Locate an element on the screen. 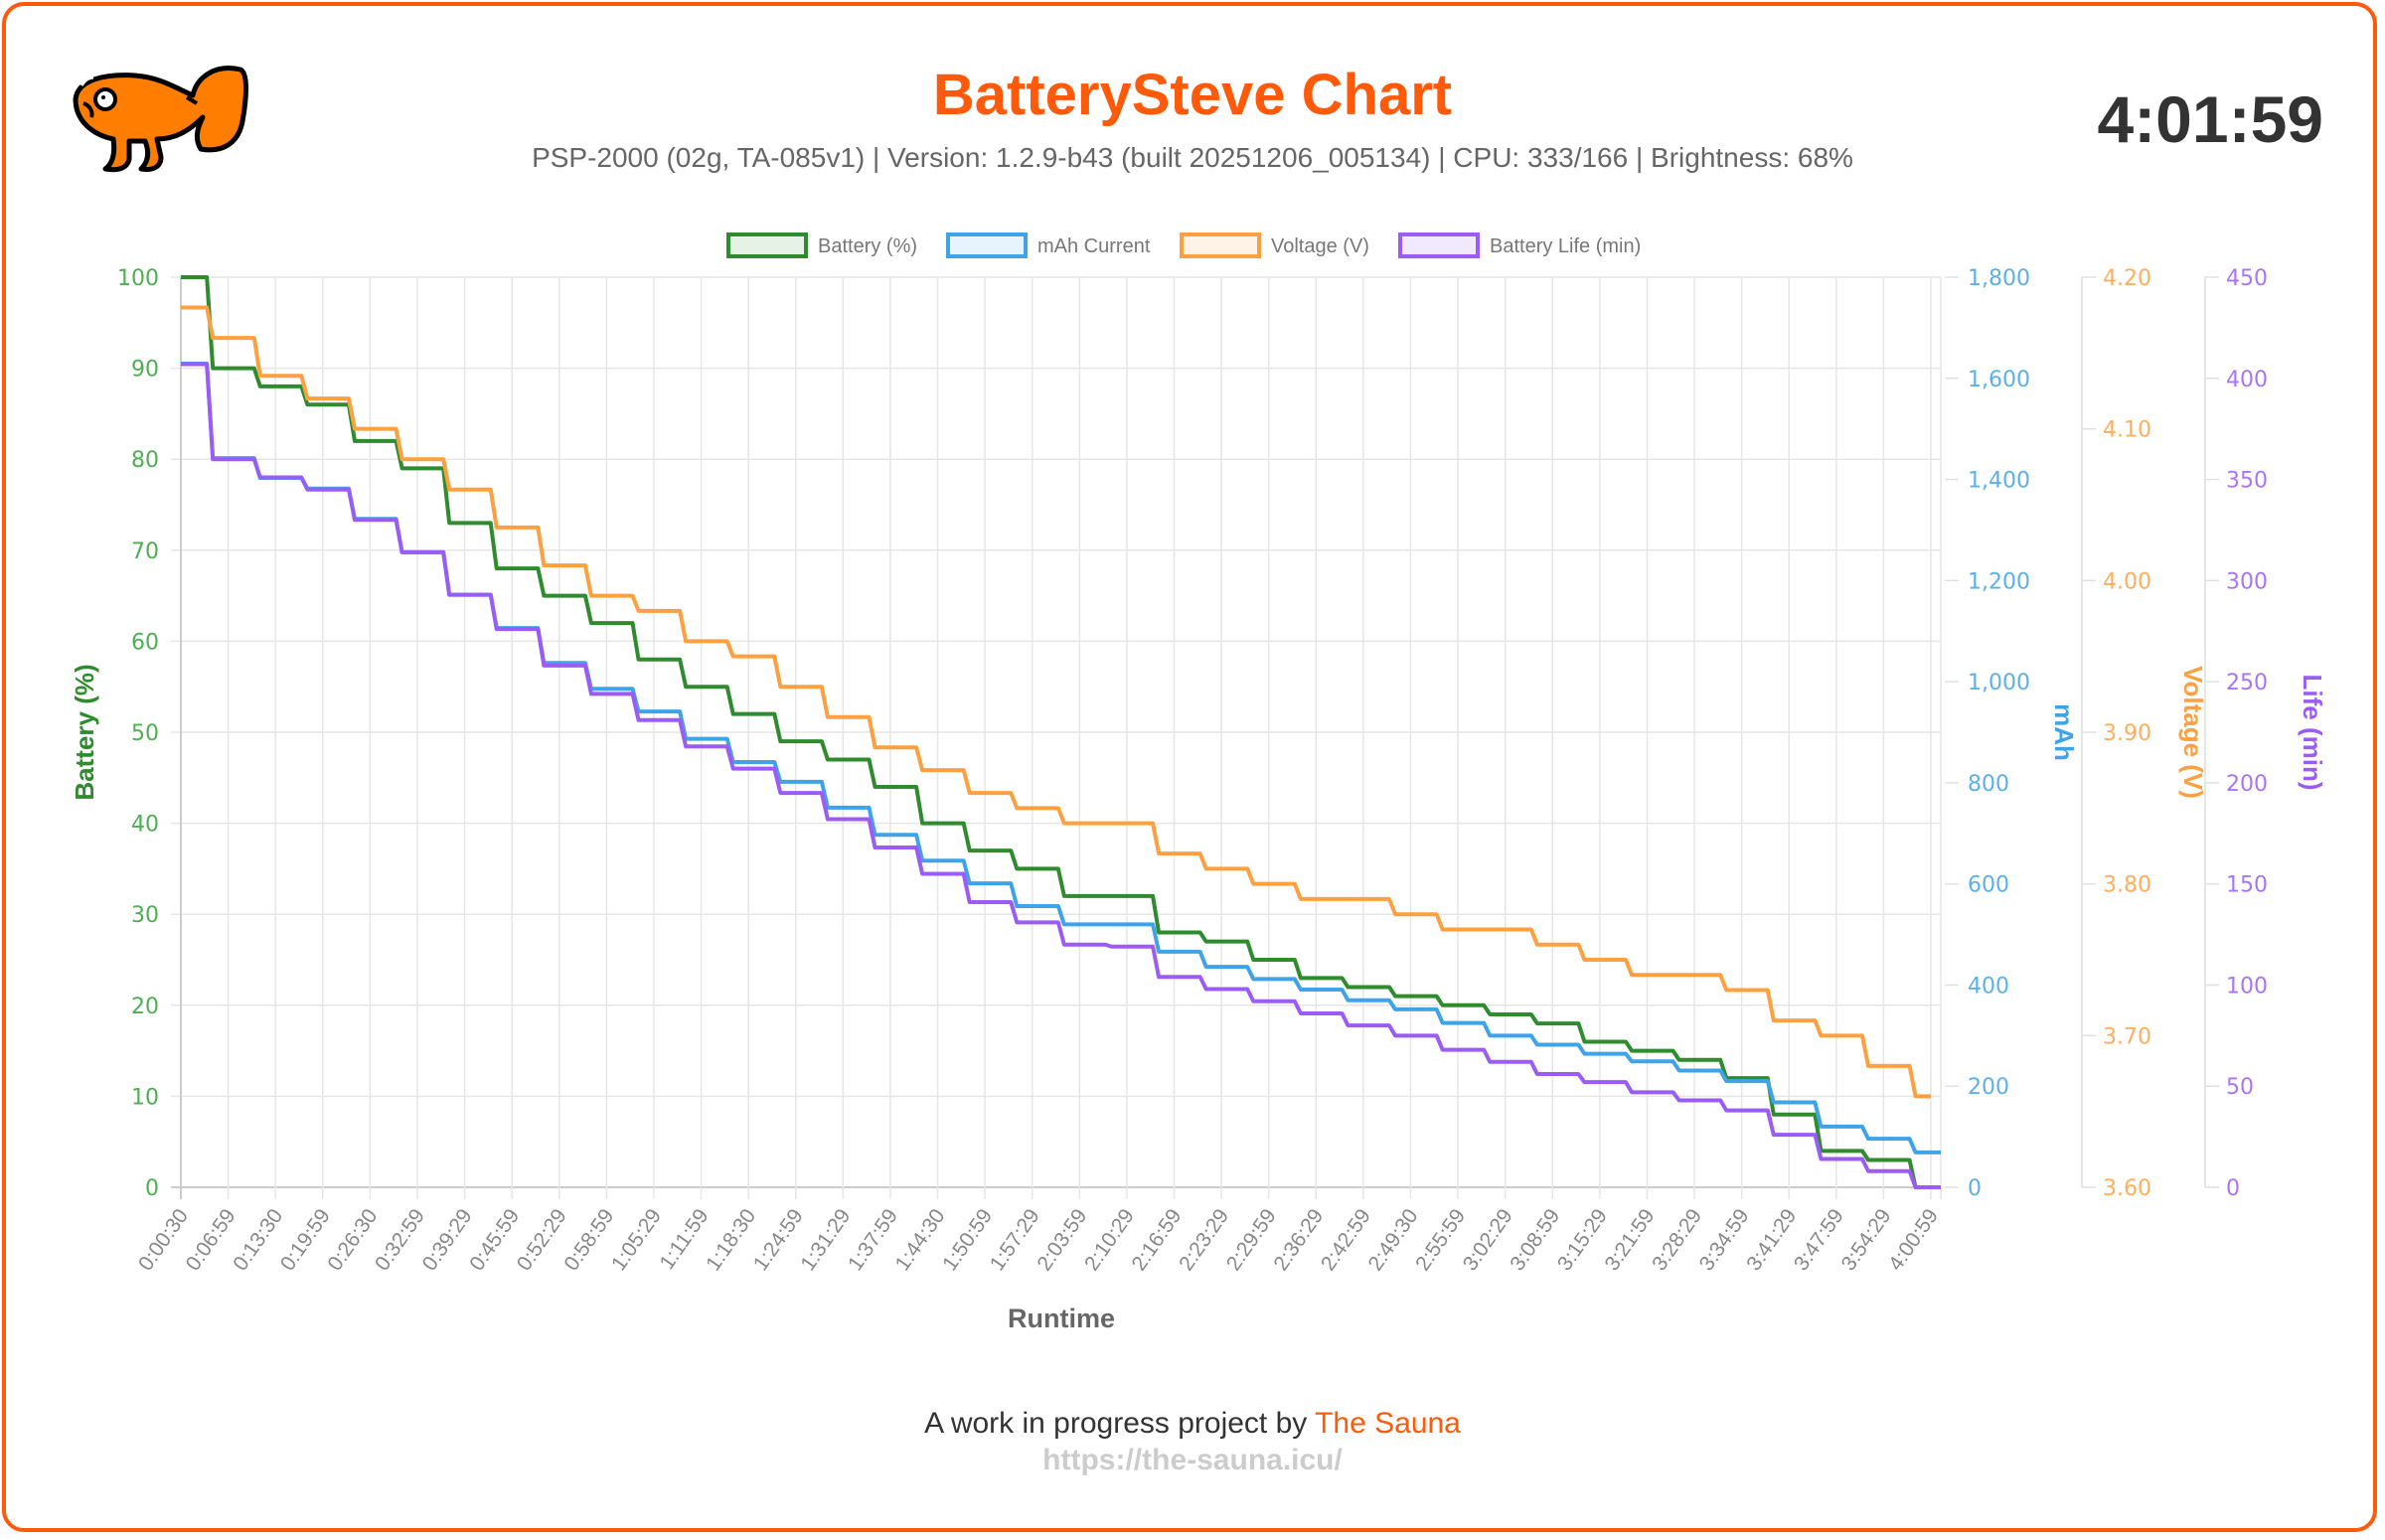 The width and height of the screenshot is (2385, 1540). battery-axis-tick: 30 is located at coordinates (145, 915).